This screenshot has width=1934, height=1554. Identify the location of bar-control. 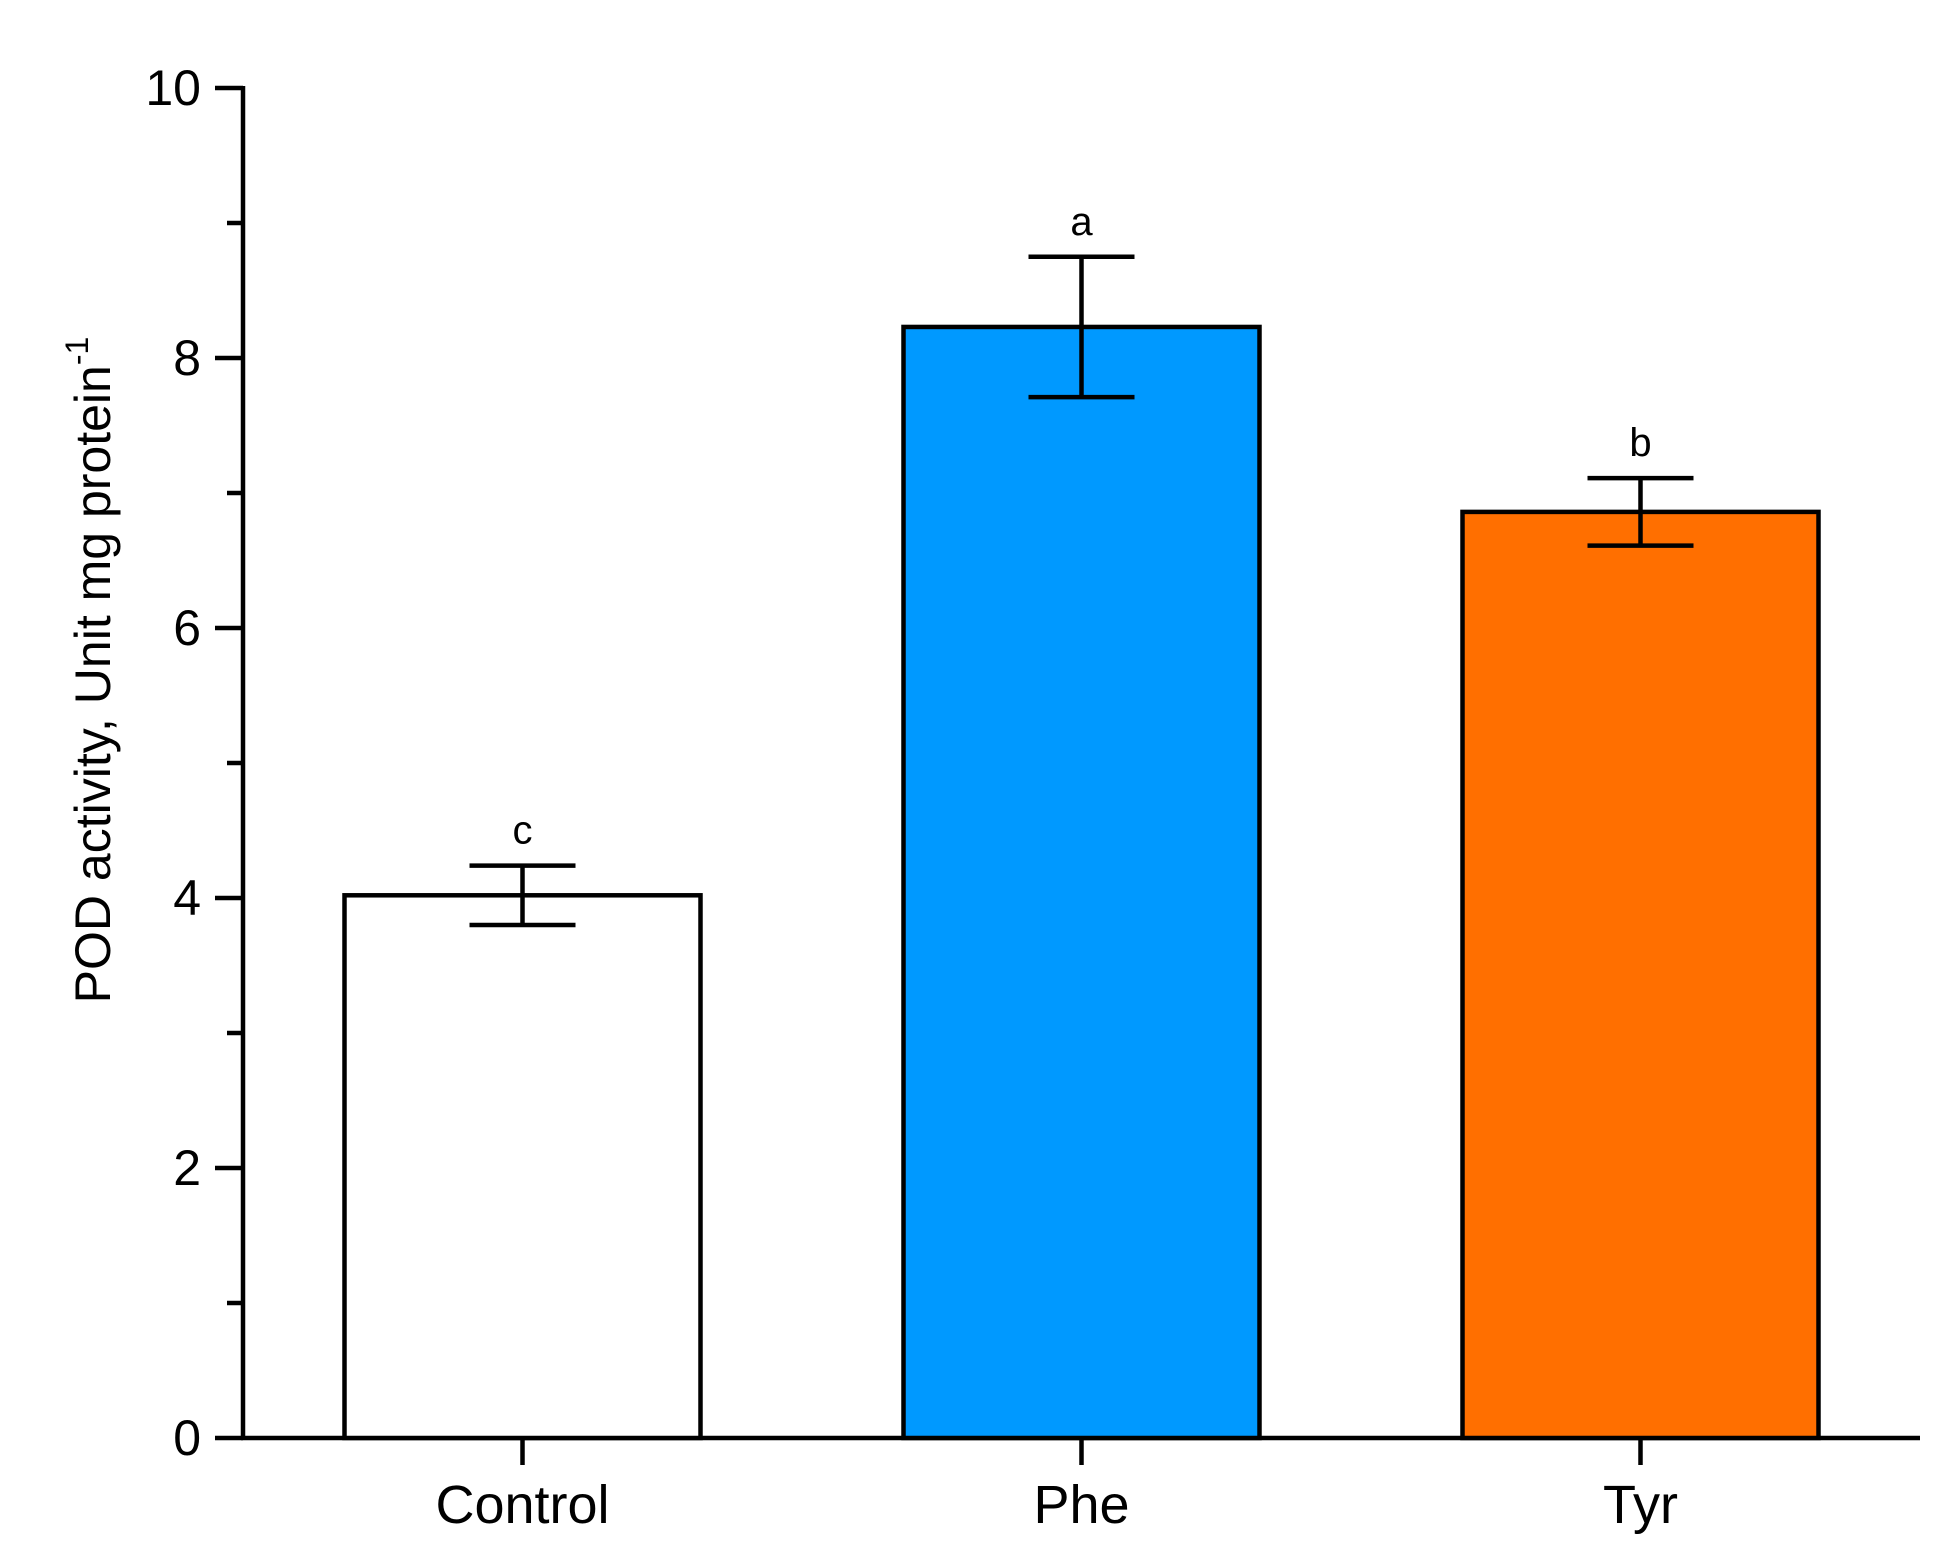
(522, 1167).